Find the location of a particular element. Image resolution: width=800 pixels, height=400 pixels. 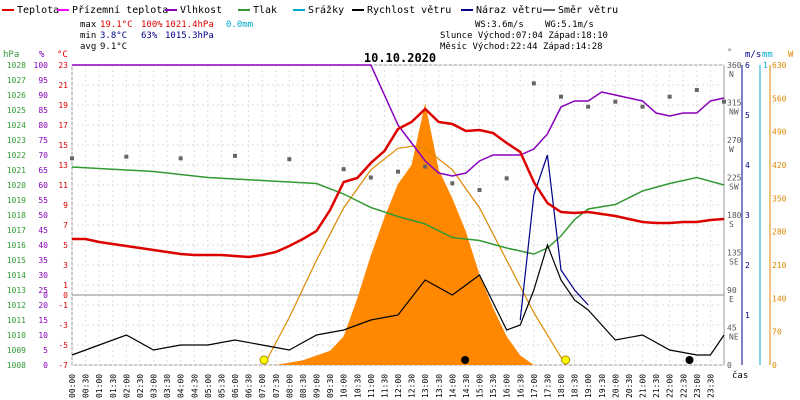

unit-pct: % is located at coordinates (42, 55).